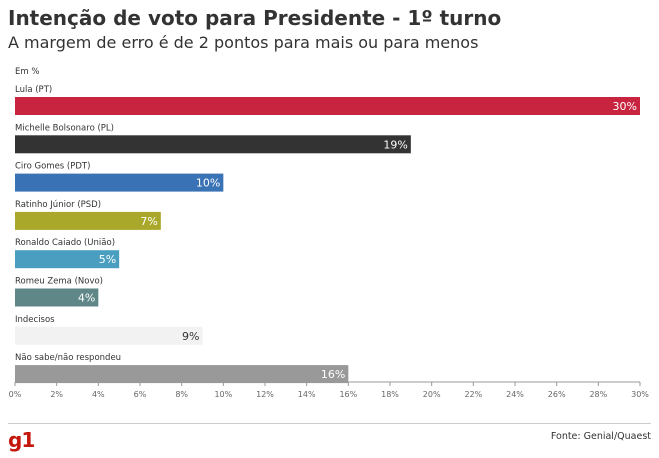 Image resolution: width=659 pixels, height=458 pixels. Describe the element at coordinates (265, 394) in the screenshot. I see `x-tick-label: 12%` at that location.